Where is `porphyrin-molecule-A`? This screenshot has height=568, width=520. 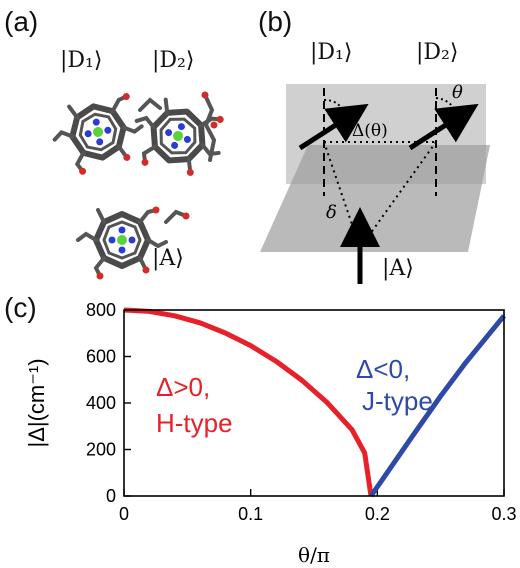
porphyrin-molecule-A is located at coordinates (122, 243).